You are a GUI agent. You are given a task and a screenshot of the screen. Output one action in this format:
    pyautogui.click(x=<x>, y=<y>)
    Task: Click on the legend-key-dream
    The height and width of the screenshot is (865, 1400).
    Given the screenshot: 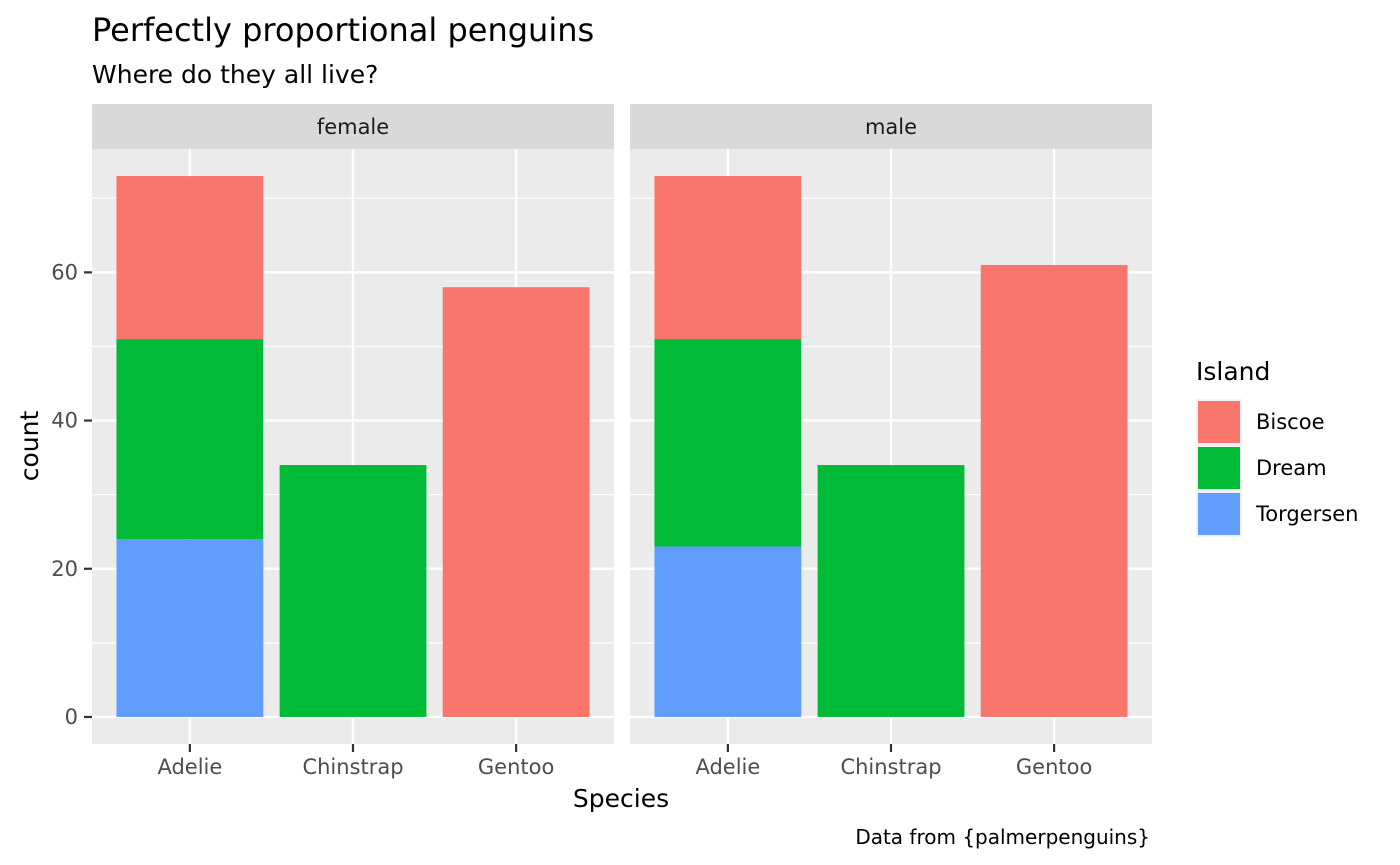 What is the action you would take?
    pyautogui.click(x=1219, y=468)
    